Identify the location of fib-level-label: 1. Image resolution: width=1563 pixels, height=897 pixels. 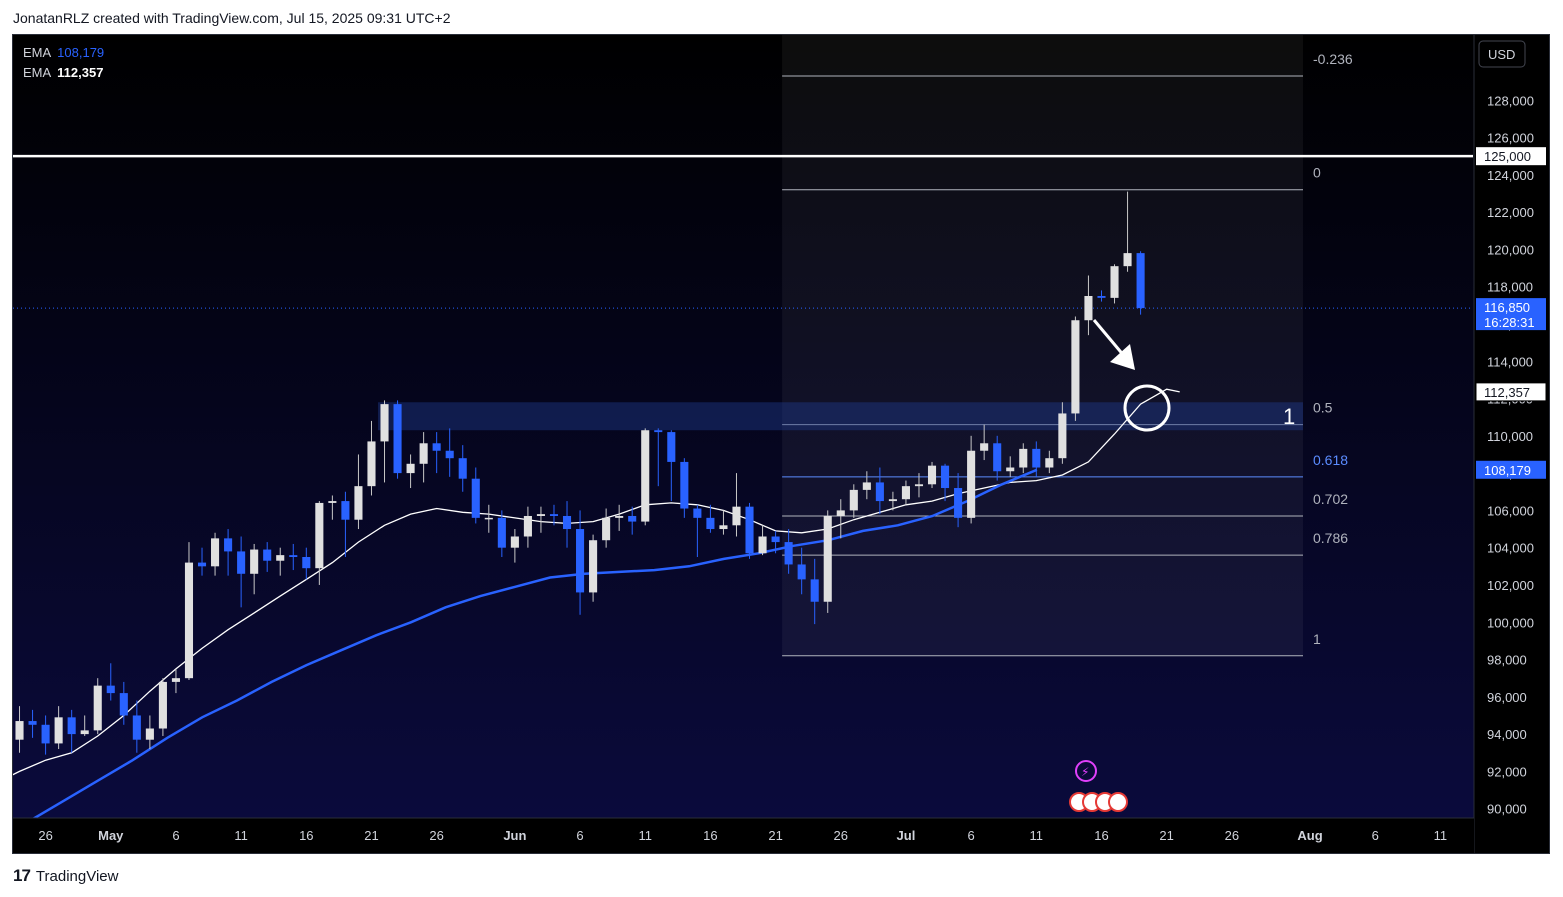
(1317, 639).